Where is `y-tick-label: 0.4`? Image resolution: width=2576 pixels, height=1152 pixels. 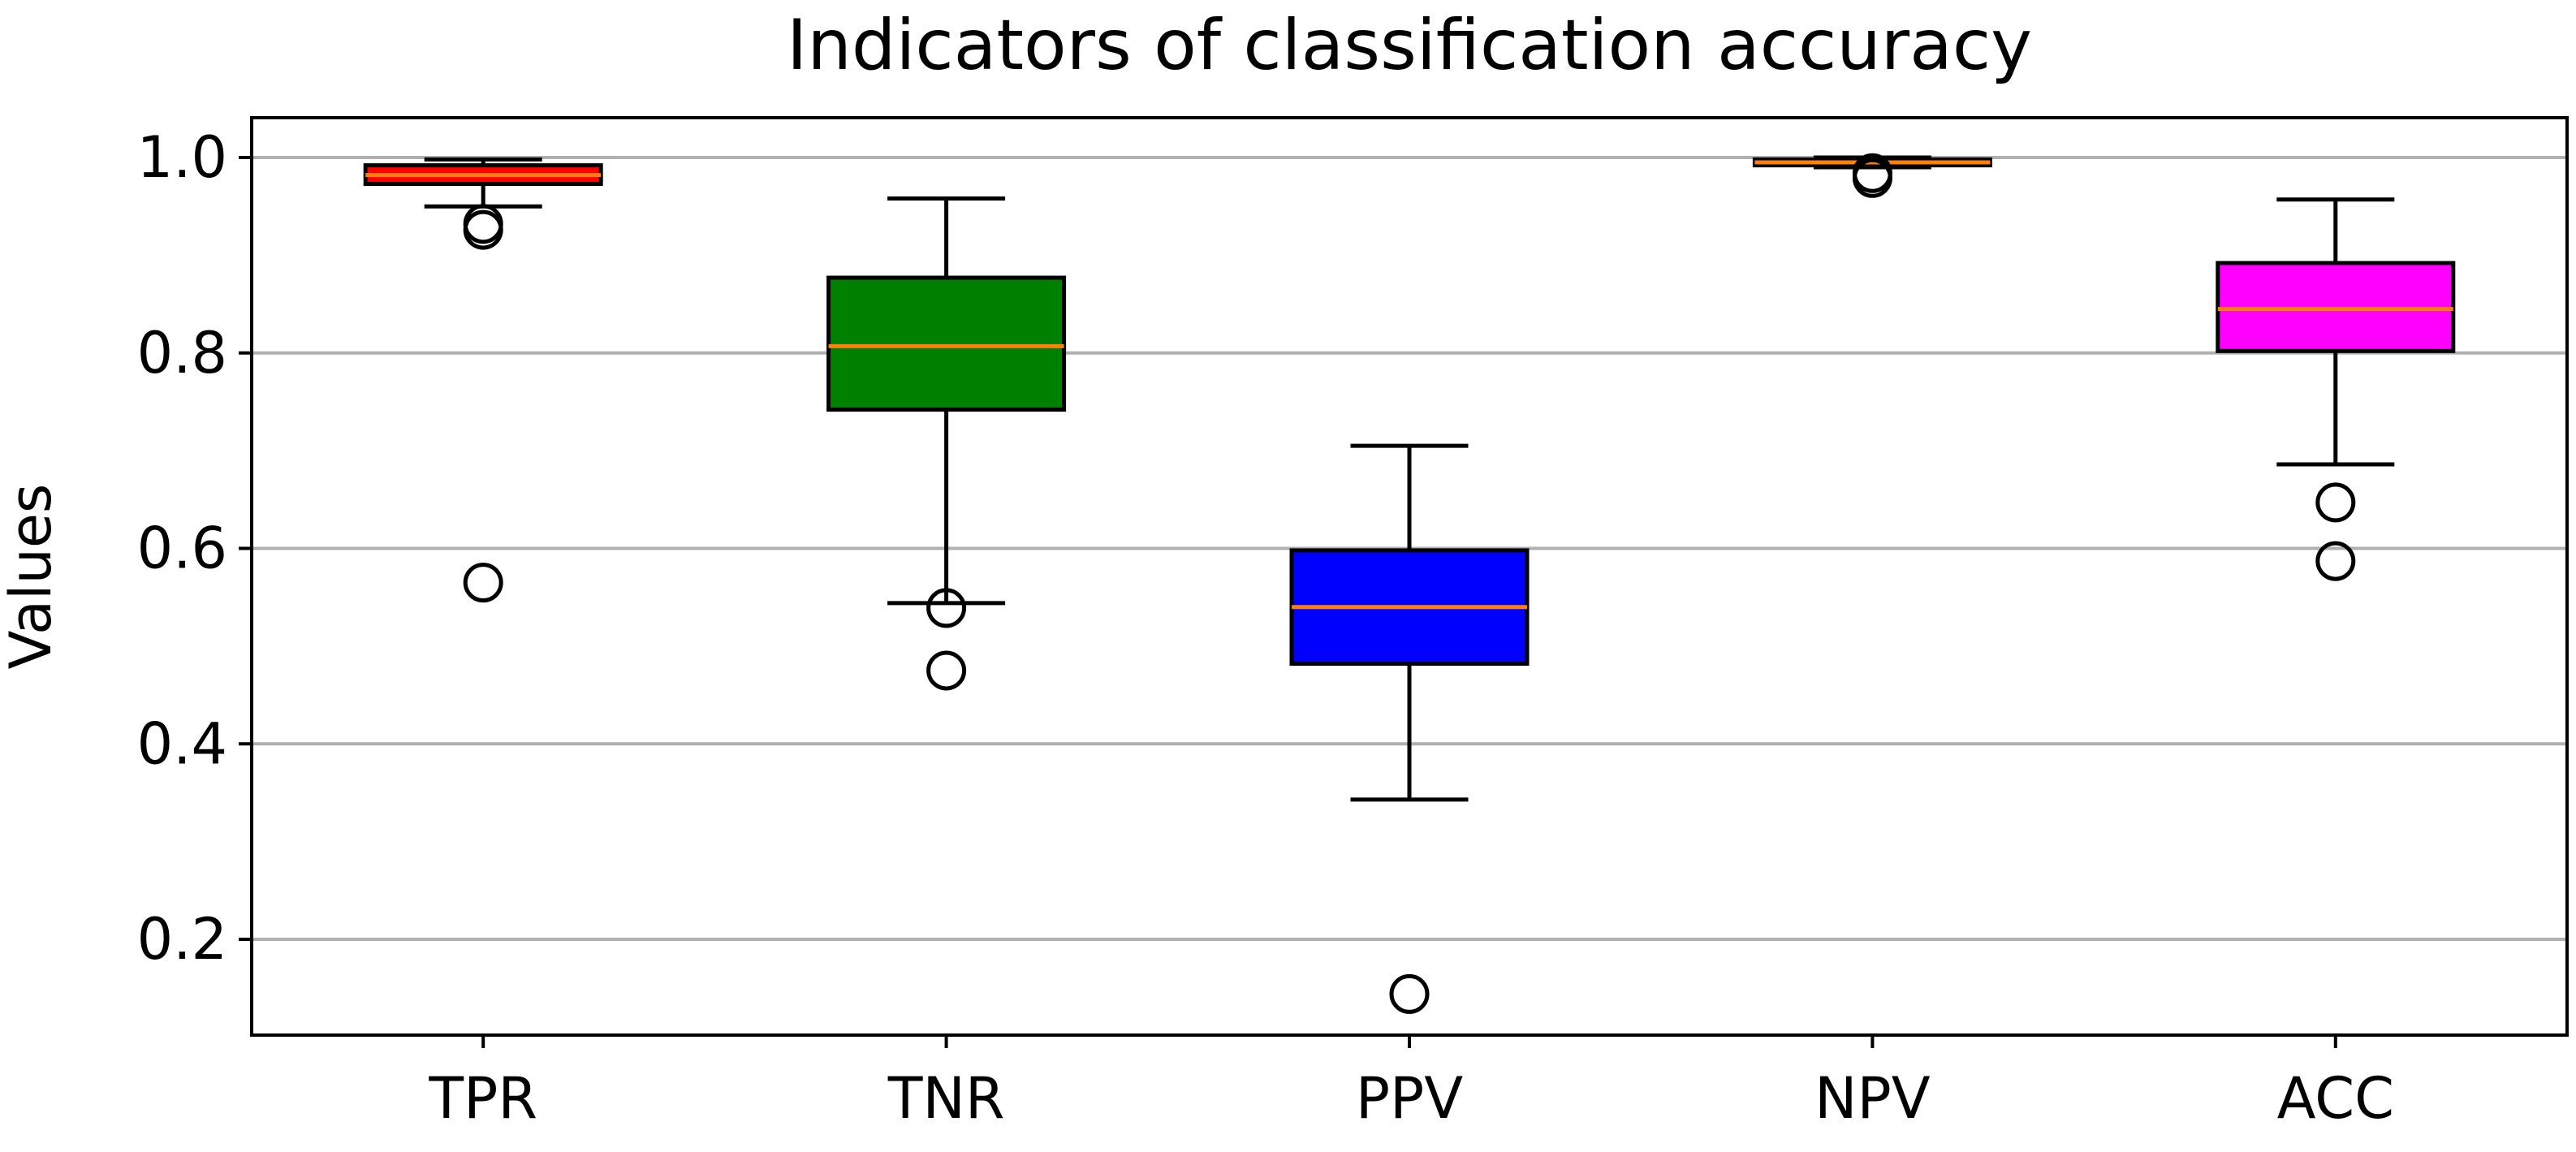
y-tick-label: 0.4 is located at coordinates (182, 743).